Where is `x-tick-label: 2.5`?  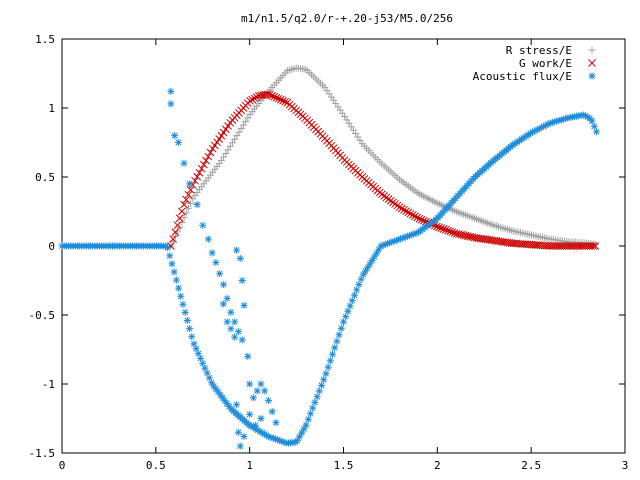 x-tick-label: 2.5 is located at coordinates (531, 465).